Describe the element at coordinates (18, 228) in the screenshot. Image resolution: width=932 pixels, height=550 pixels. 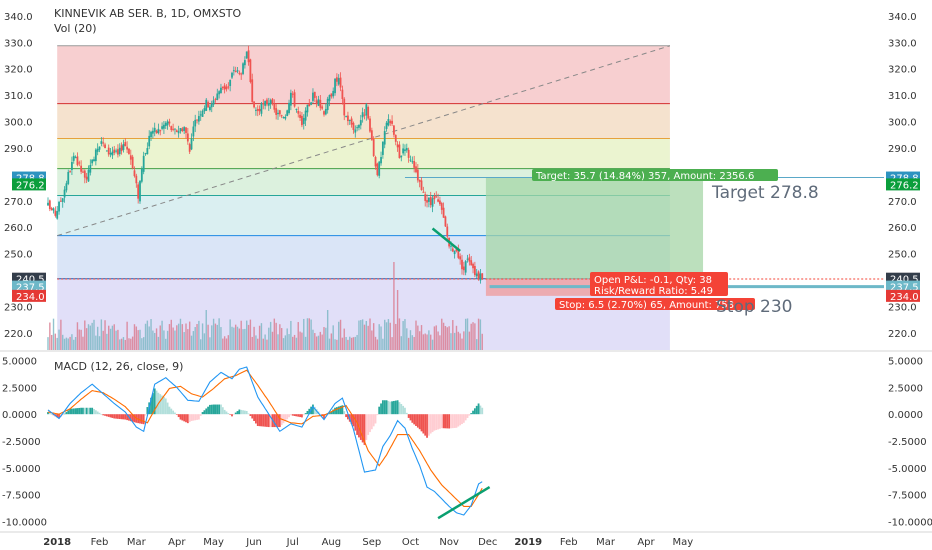
I see `price-tick-label-left: 260.0` at that location.